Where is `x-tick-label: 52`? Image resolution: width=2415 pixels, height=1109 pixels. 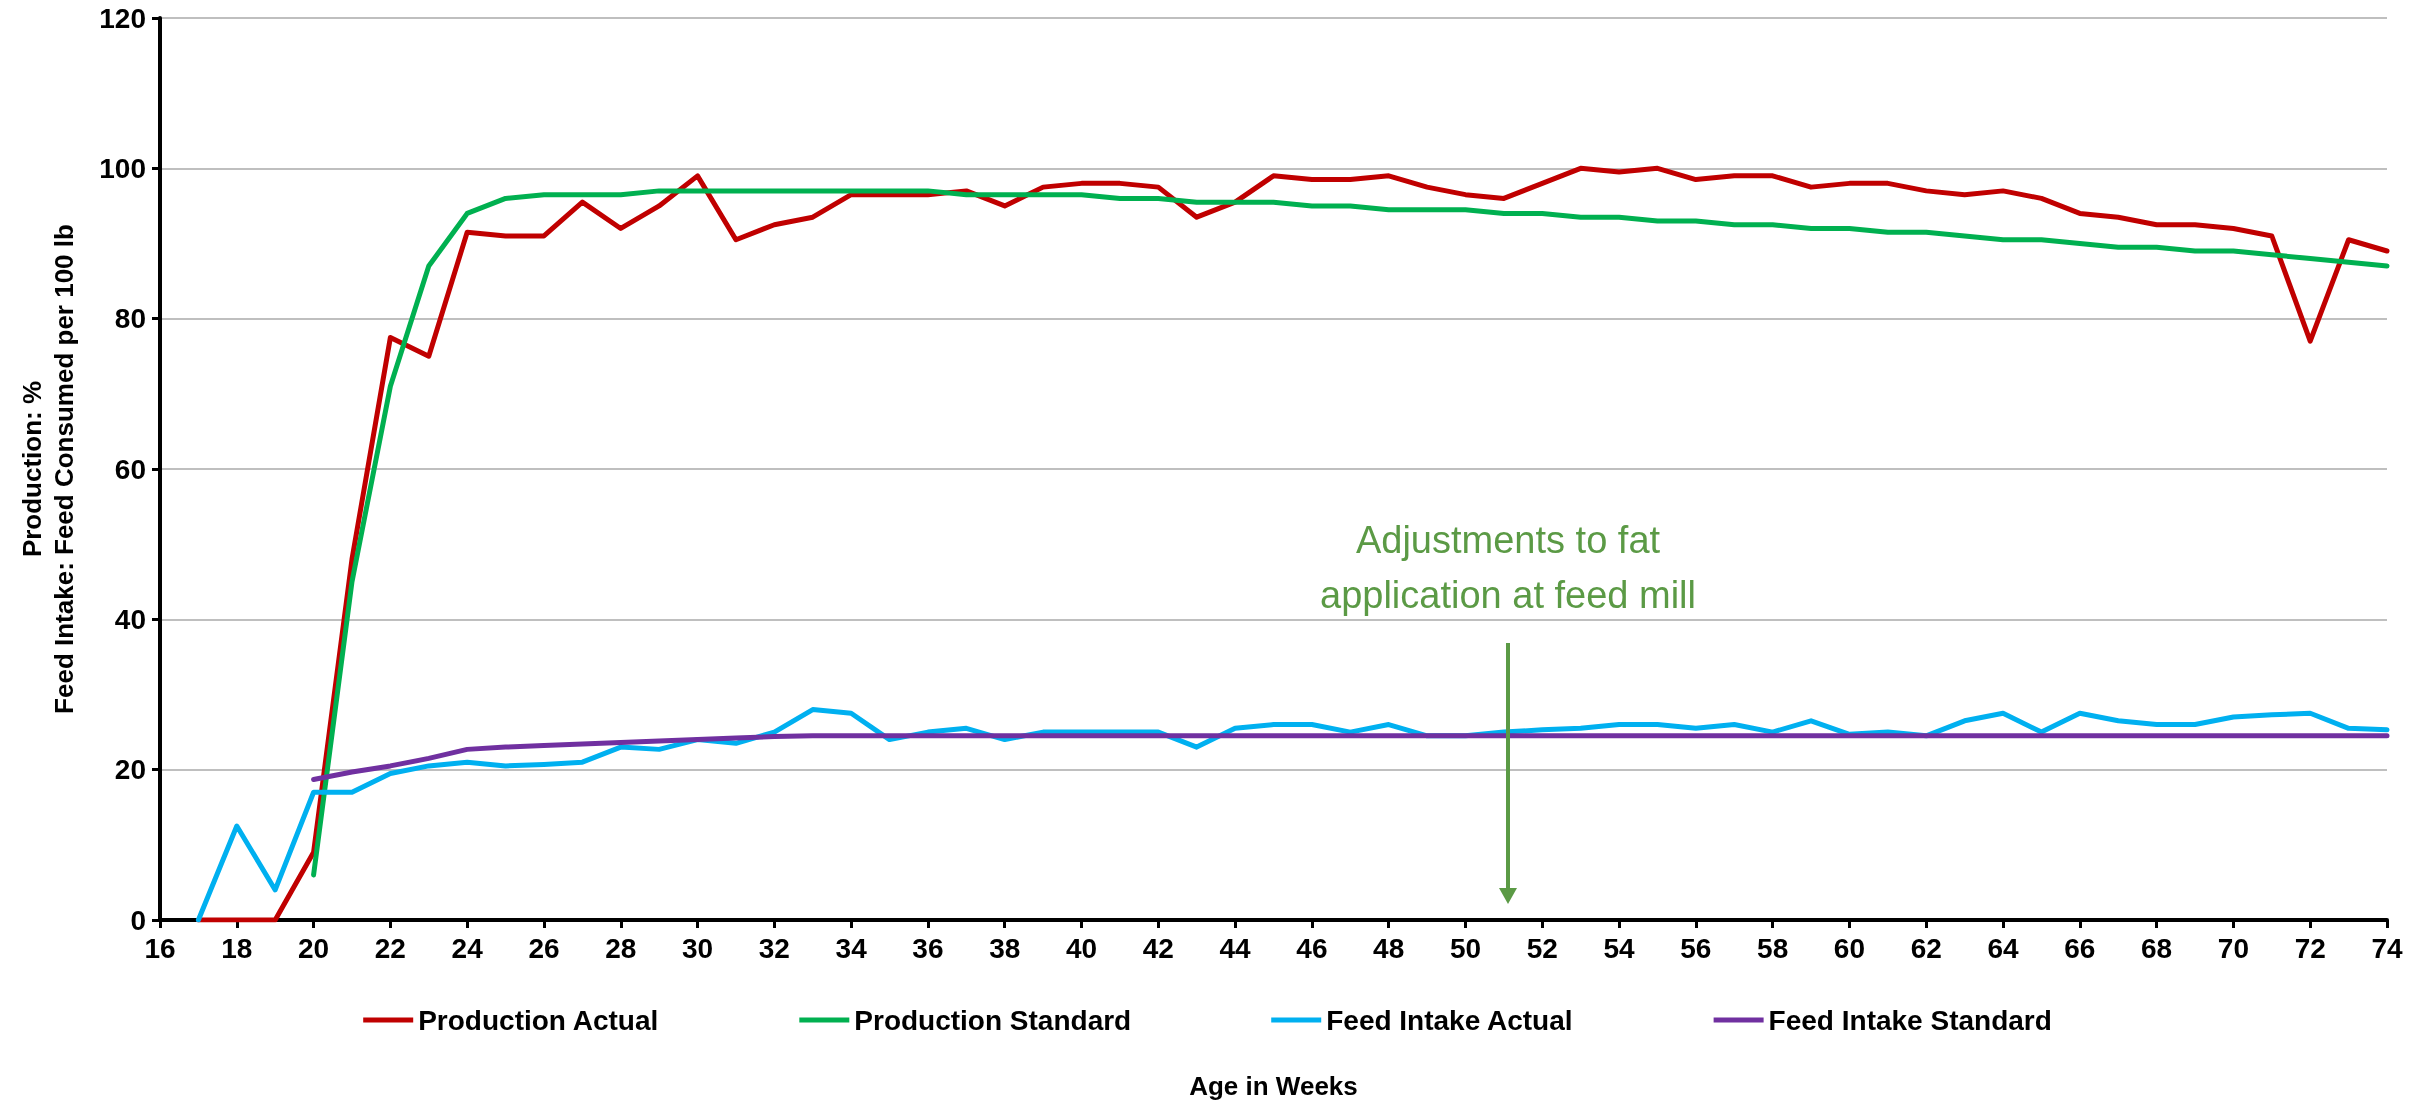 x-tick-label: 52 is located at coordinates (1542, 948).